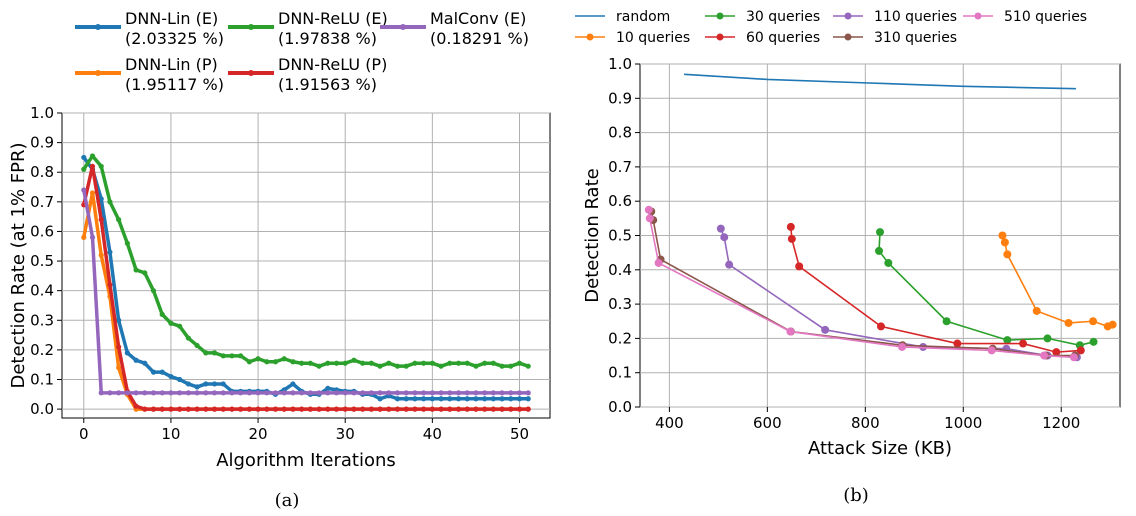 The width and height of the screenshot is (1136, 516). I want to click on legend-a-sublabel-0: (2.03325 %), so click(174, 38).